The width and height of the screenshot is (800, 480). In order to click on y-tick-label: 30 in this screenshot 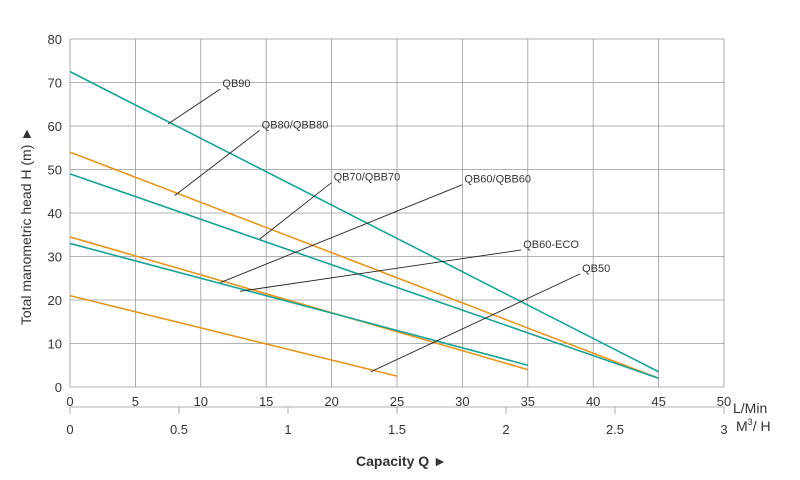, I will do `click(55, 257)`.